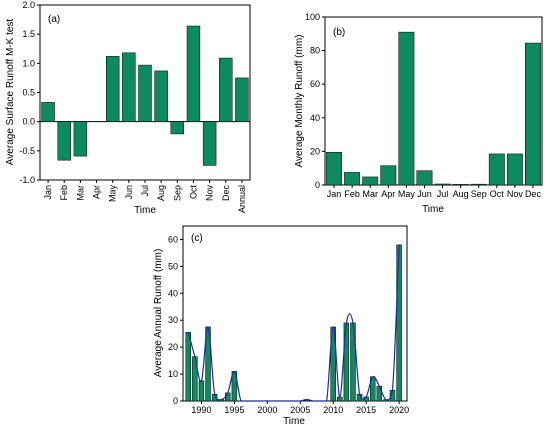 This screenshot has width=550, height=427. I want to click on panel-a-ytick-label: 1.5, so click(28, 34).